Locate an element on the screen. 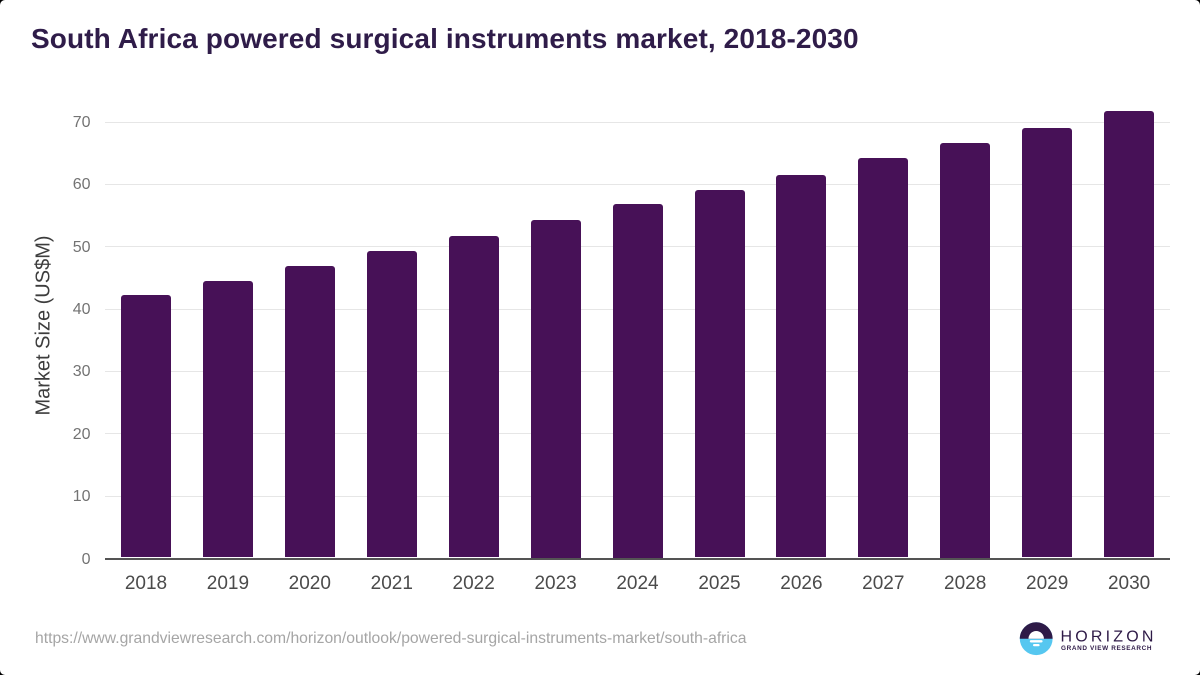 This screenshot has height=675, width=1200. svg-text: HORIZON is located at coordinates (1109, 637).